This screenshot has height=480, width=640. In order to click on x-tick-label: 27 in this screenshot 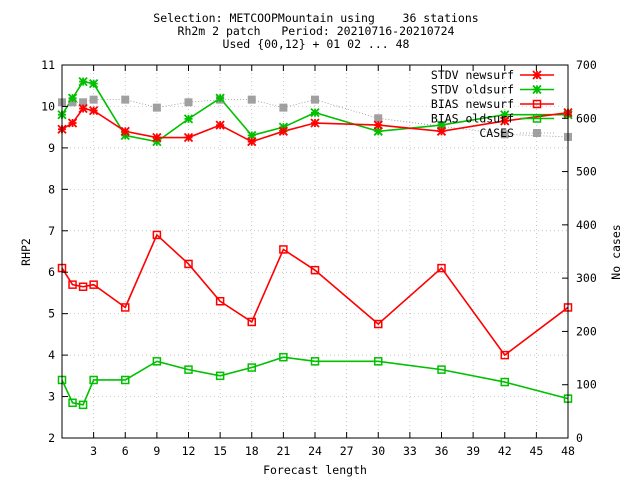, I will do `click(347, 451)`.